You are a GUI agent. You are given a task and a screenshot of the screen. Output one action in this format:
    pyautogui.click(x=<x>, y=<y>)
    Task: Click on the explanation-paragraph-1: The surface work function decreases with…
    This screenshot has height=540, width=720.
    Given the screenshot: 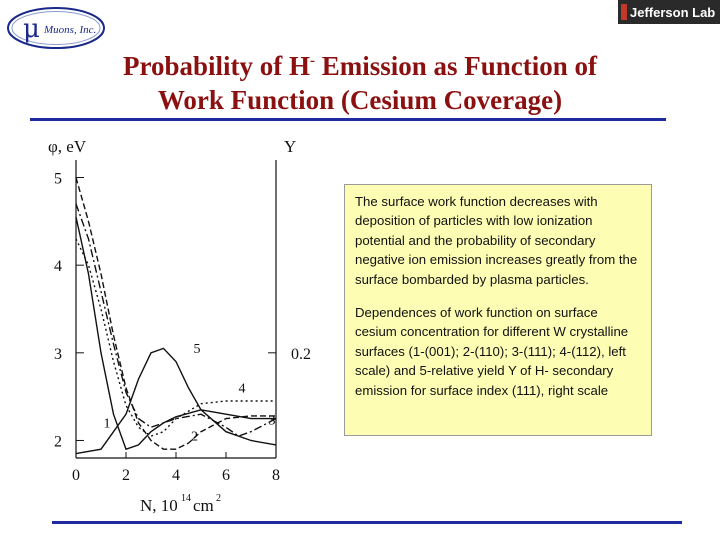 What is the action you would take?
    pyautogui.click(x=496, y=240)
    